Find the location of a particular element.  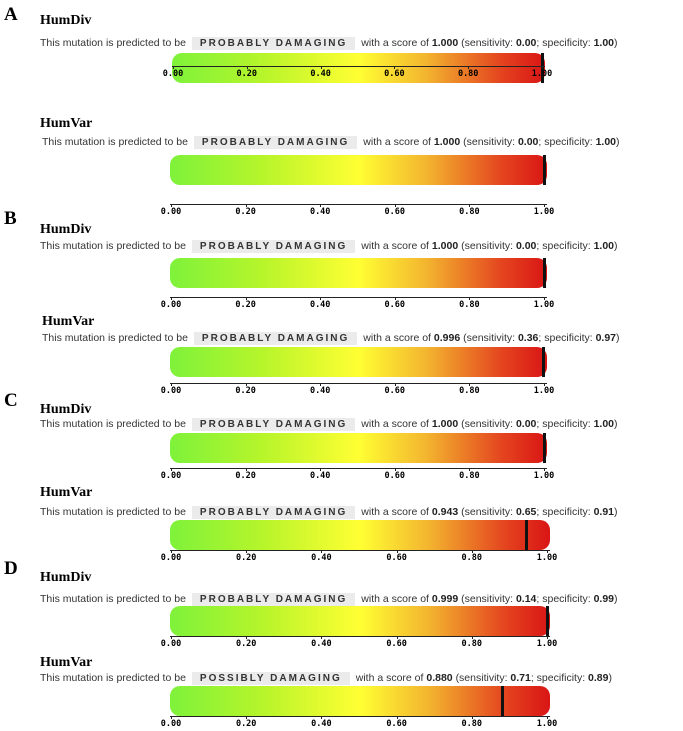

score-value: 0.996 is located at coordinates (447, 338).